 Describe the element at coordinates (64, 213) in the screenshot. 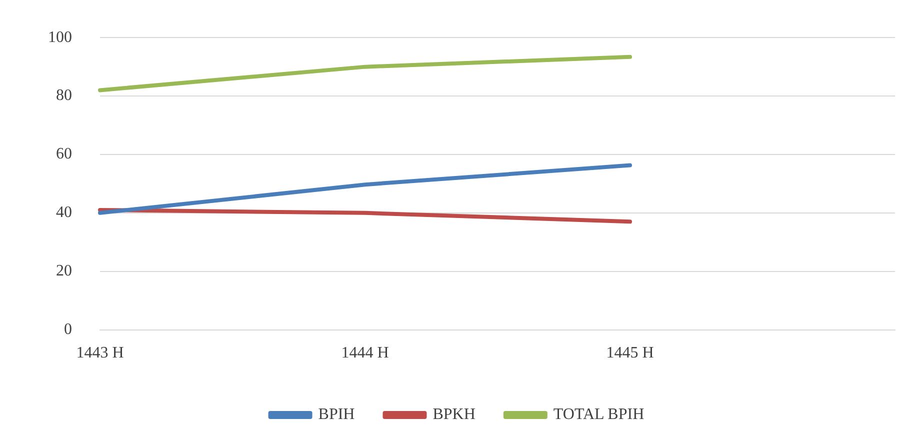

I see `y-tick-label: 40` at that location.